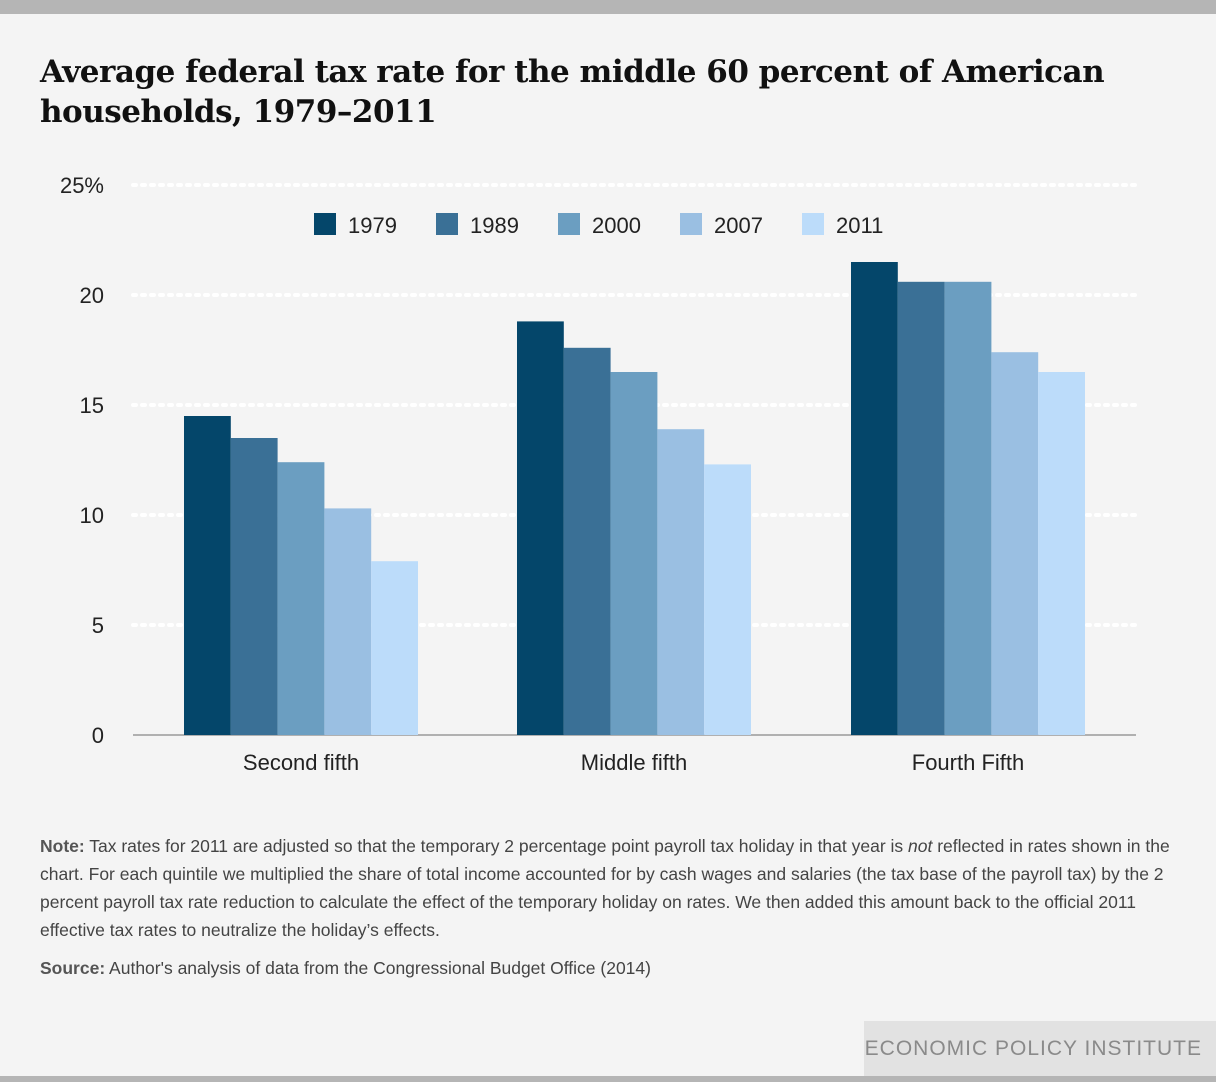 This screenshot has height=1082, width=1216. What do you see at coordinates (372, 225) in the screenshot?
I see `legend-label: 1979` at bounding box center [372, 225].